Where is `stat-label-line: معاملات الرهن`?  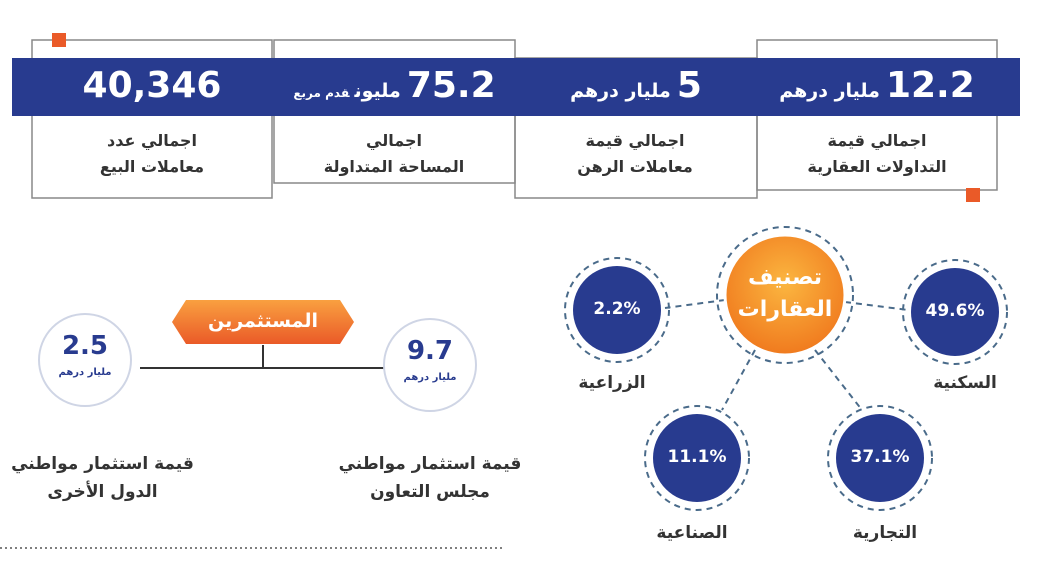 stat-label-line: معاملات الرهن is located at coordinates (635, 166).